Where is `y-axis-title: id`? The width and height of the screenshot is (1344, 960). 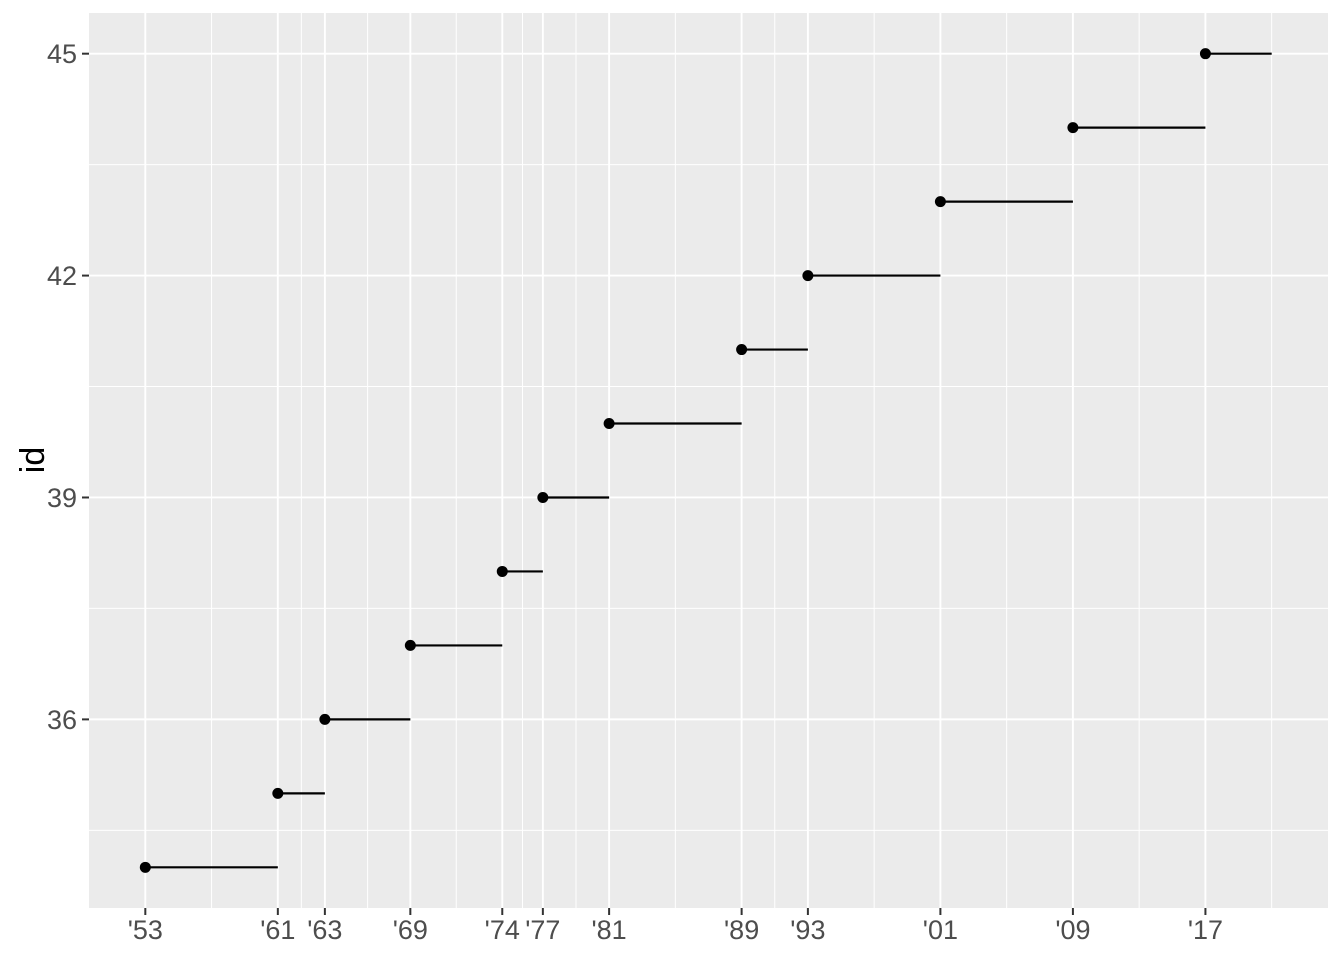
y-axis-title: id is located at coordinates (33, 460).